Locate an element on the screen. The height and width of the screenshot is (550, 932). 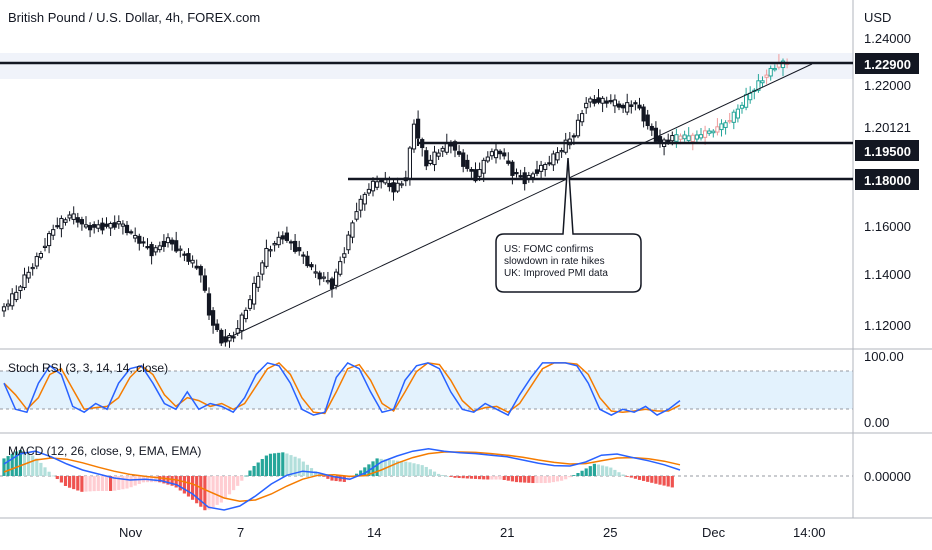
stoch-rsi-label: Stoch RSI (3, 3, 14, 14, close) is located at coordinates (88, 368).